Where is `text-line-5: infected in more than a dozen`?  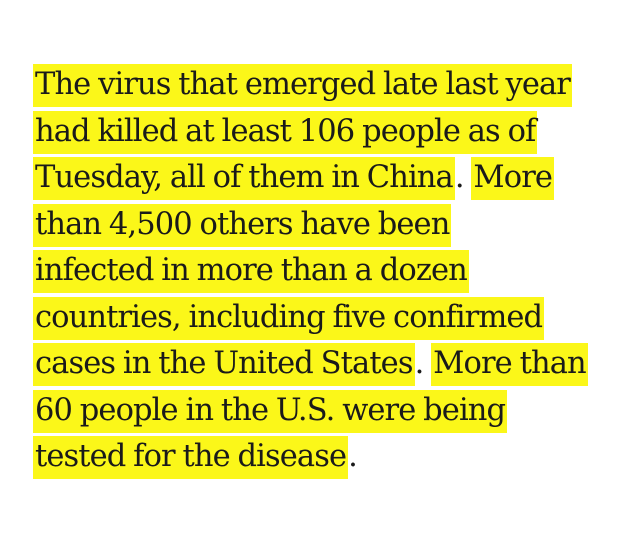 text-line-5: infected in more than a dozen is located at coordinates (323, 271).